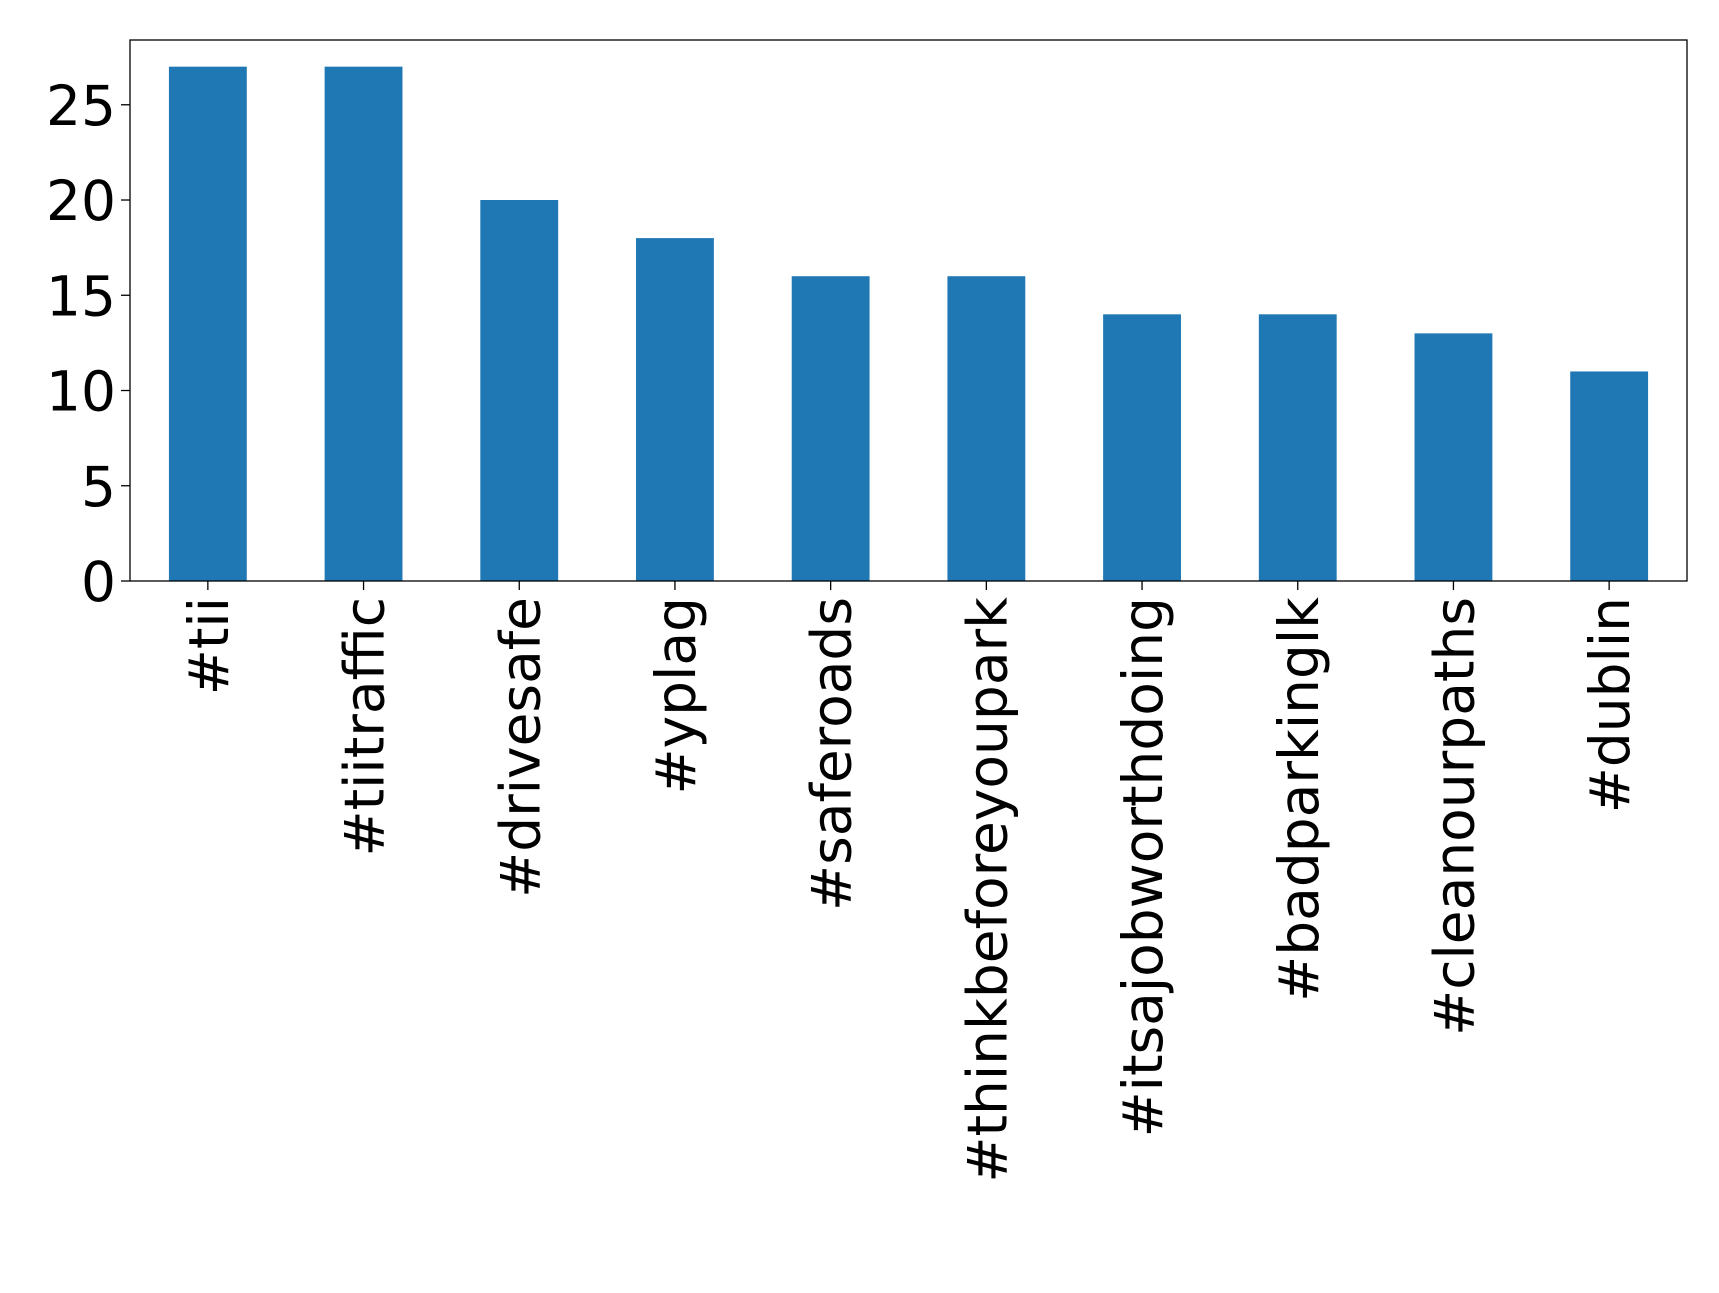 The width and height of the screenshot is (1719, 1293). Describe the element at coordinates (987, 890) in the screenshot. I see `x-tick-label: #thinkbeforeyoupark` at that location.